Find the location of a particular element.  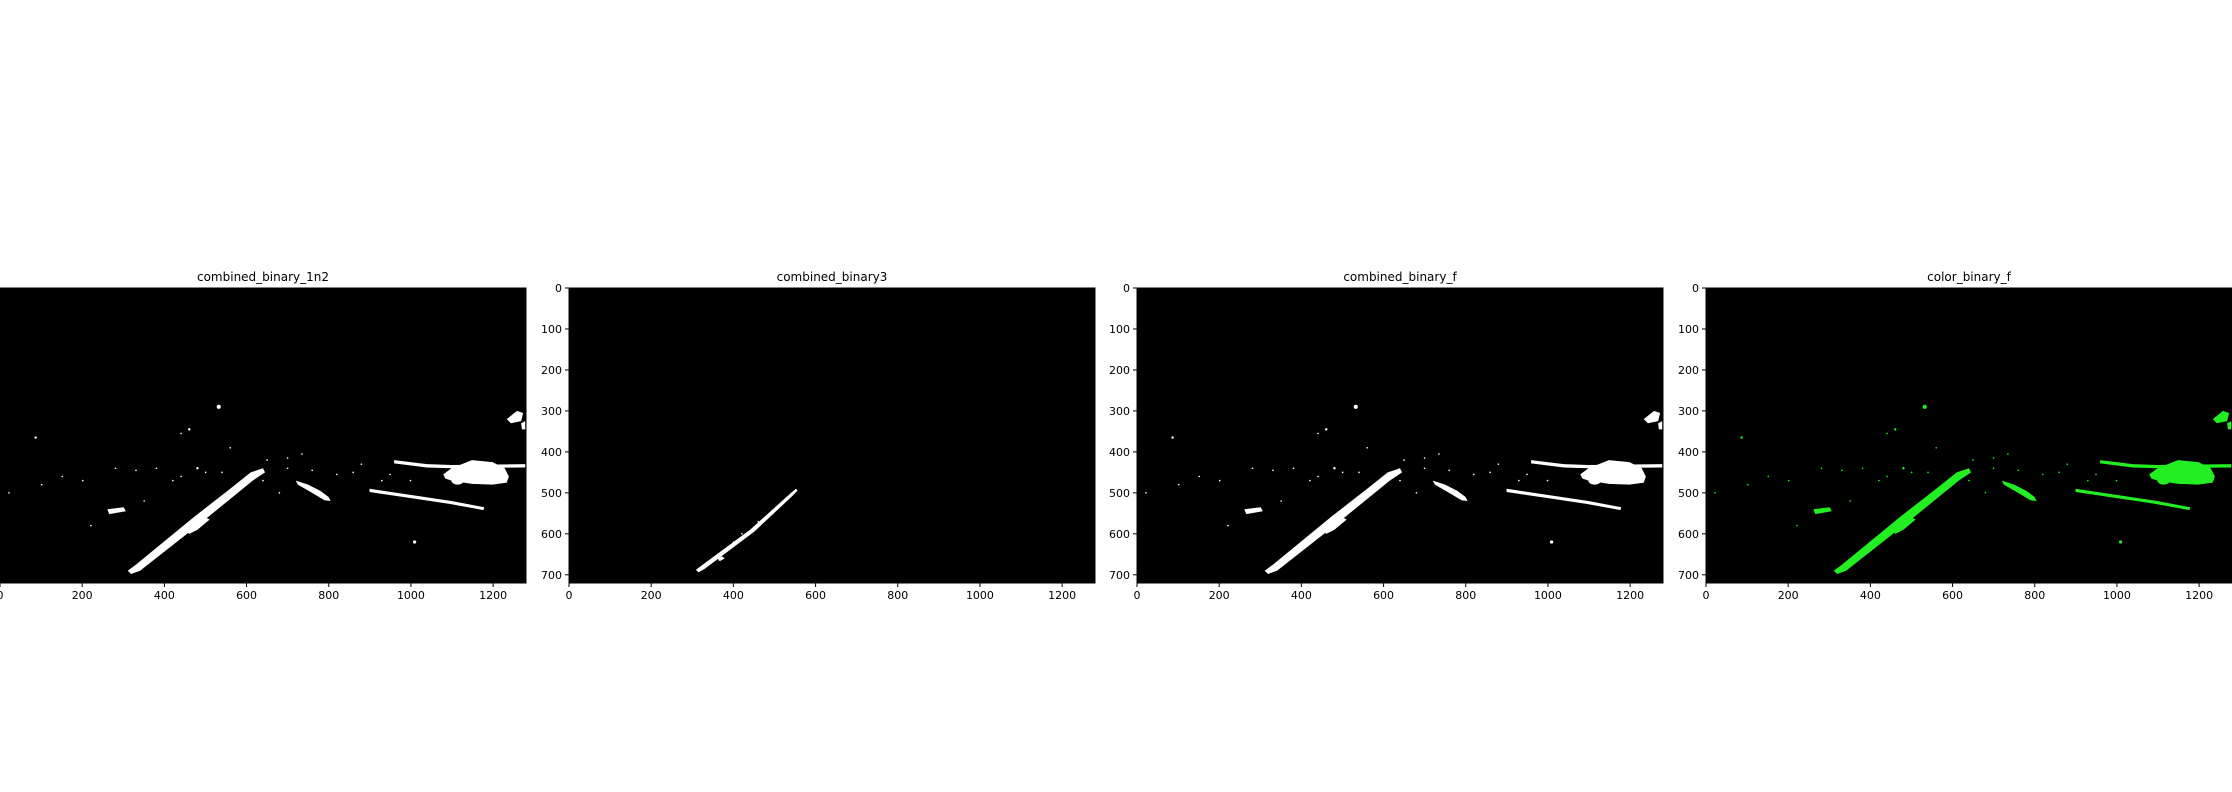

panel-title: combined_binary3 is located at coordinates (832, 277).